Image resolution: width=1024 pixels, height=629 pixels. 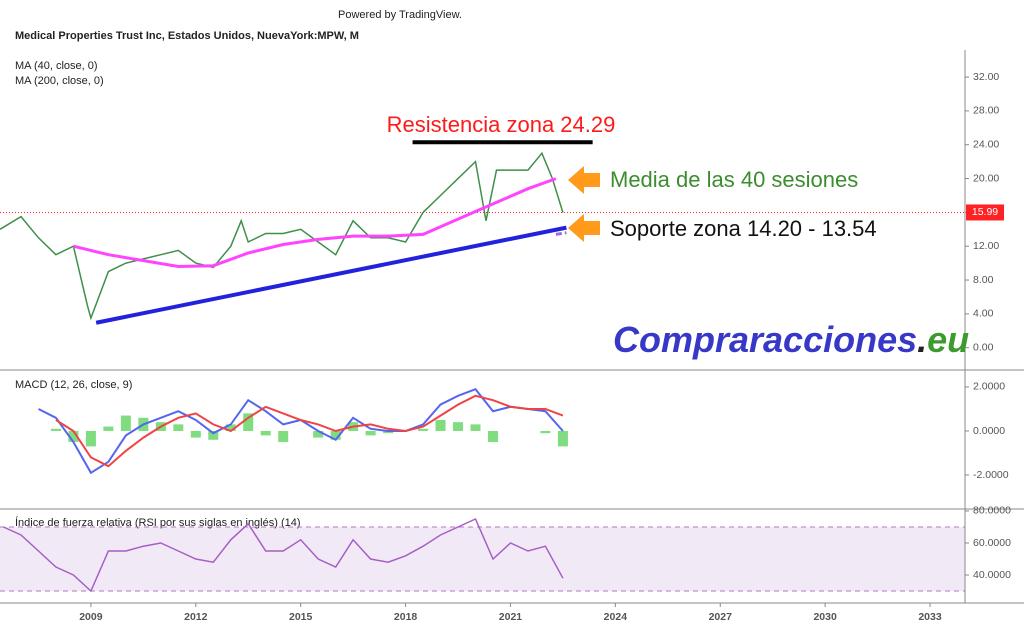 What do you see at coordinates (983, 347) in the screenshot?
I see `y-tick-label: 0.00` at bounding box center [983, 347].